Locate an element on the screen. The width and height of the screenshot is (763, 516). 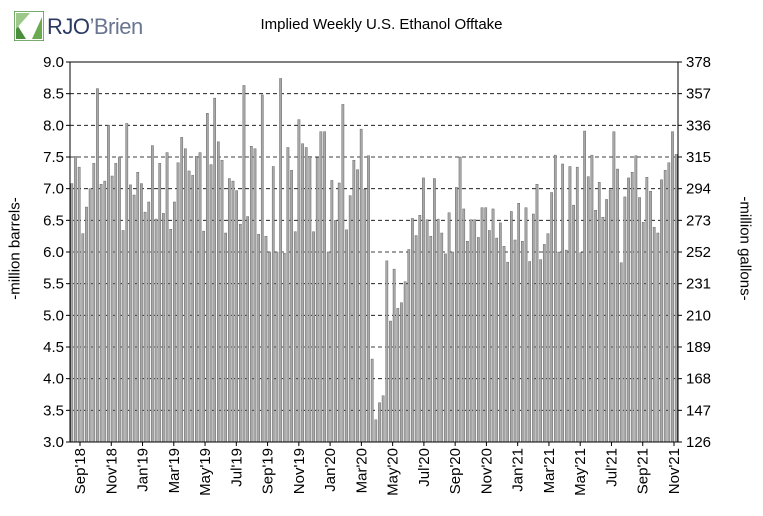
y-tick-label-right: 126 is located at coordinates (698, 442).